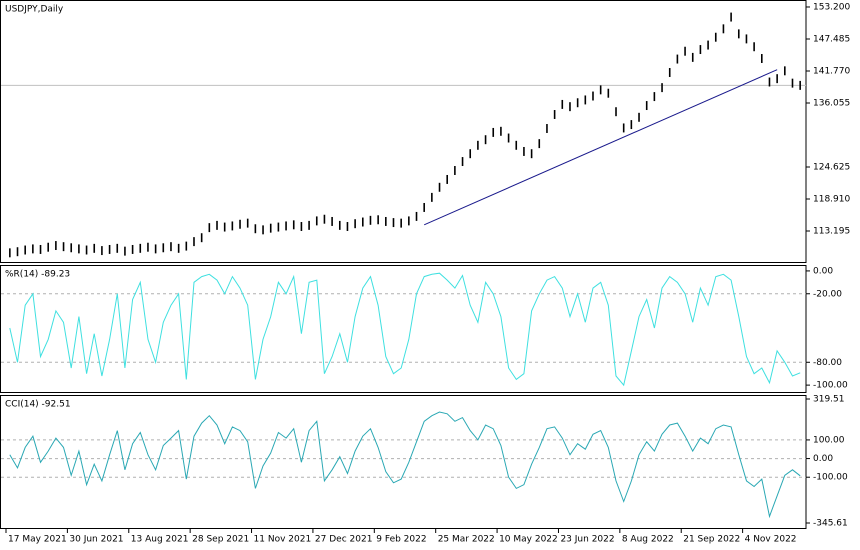  Describe the element at coordinates (96, 540) in the screenshot. I see `x-tick-label: 30 Jun 2021` at that location.